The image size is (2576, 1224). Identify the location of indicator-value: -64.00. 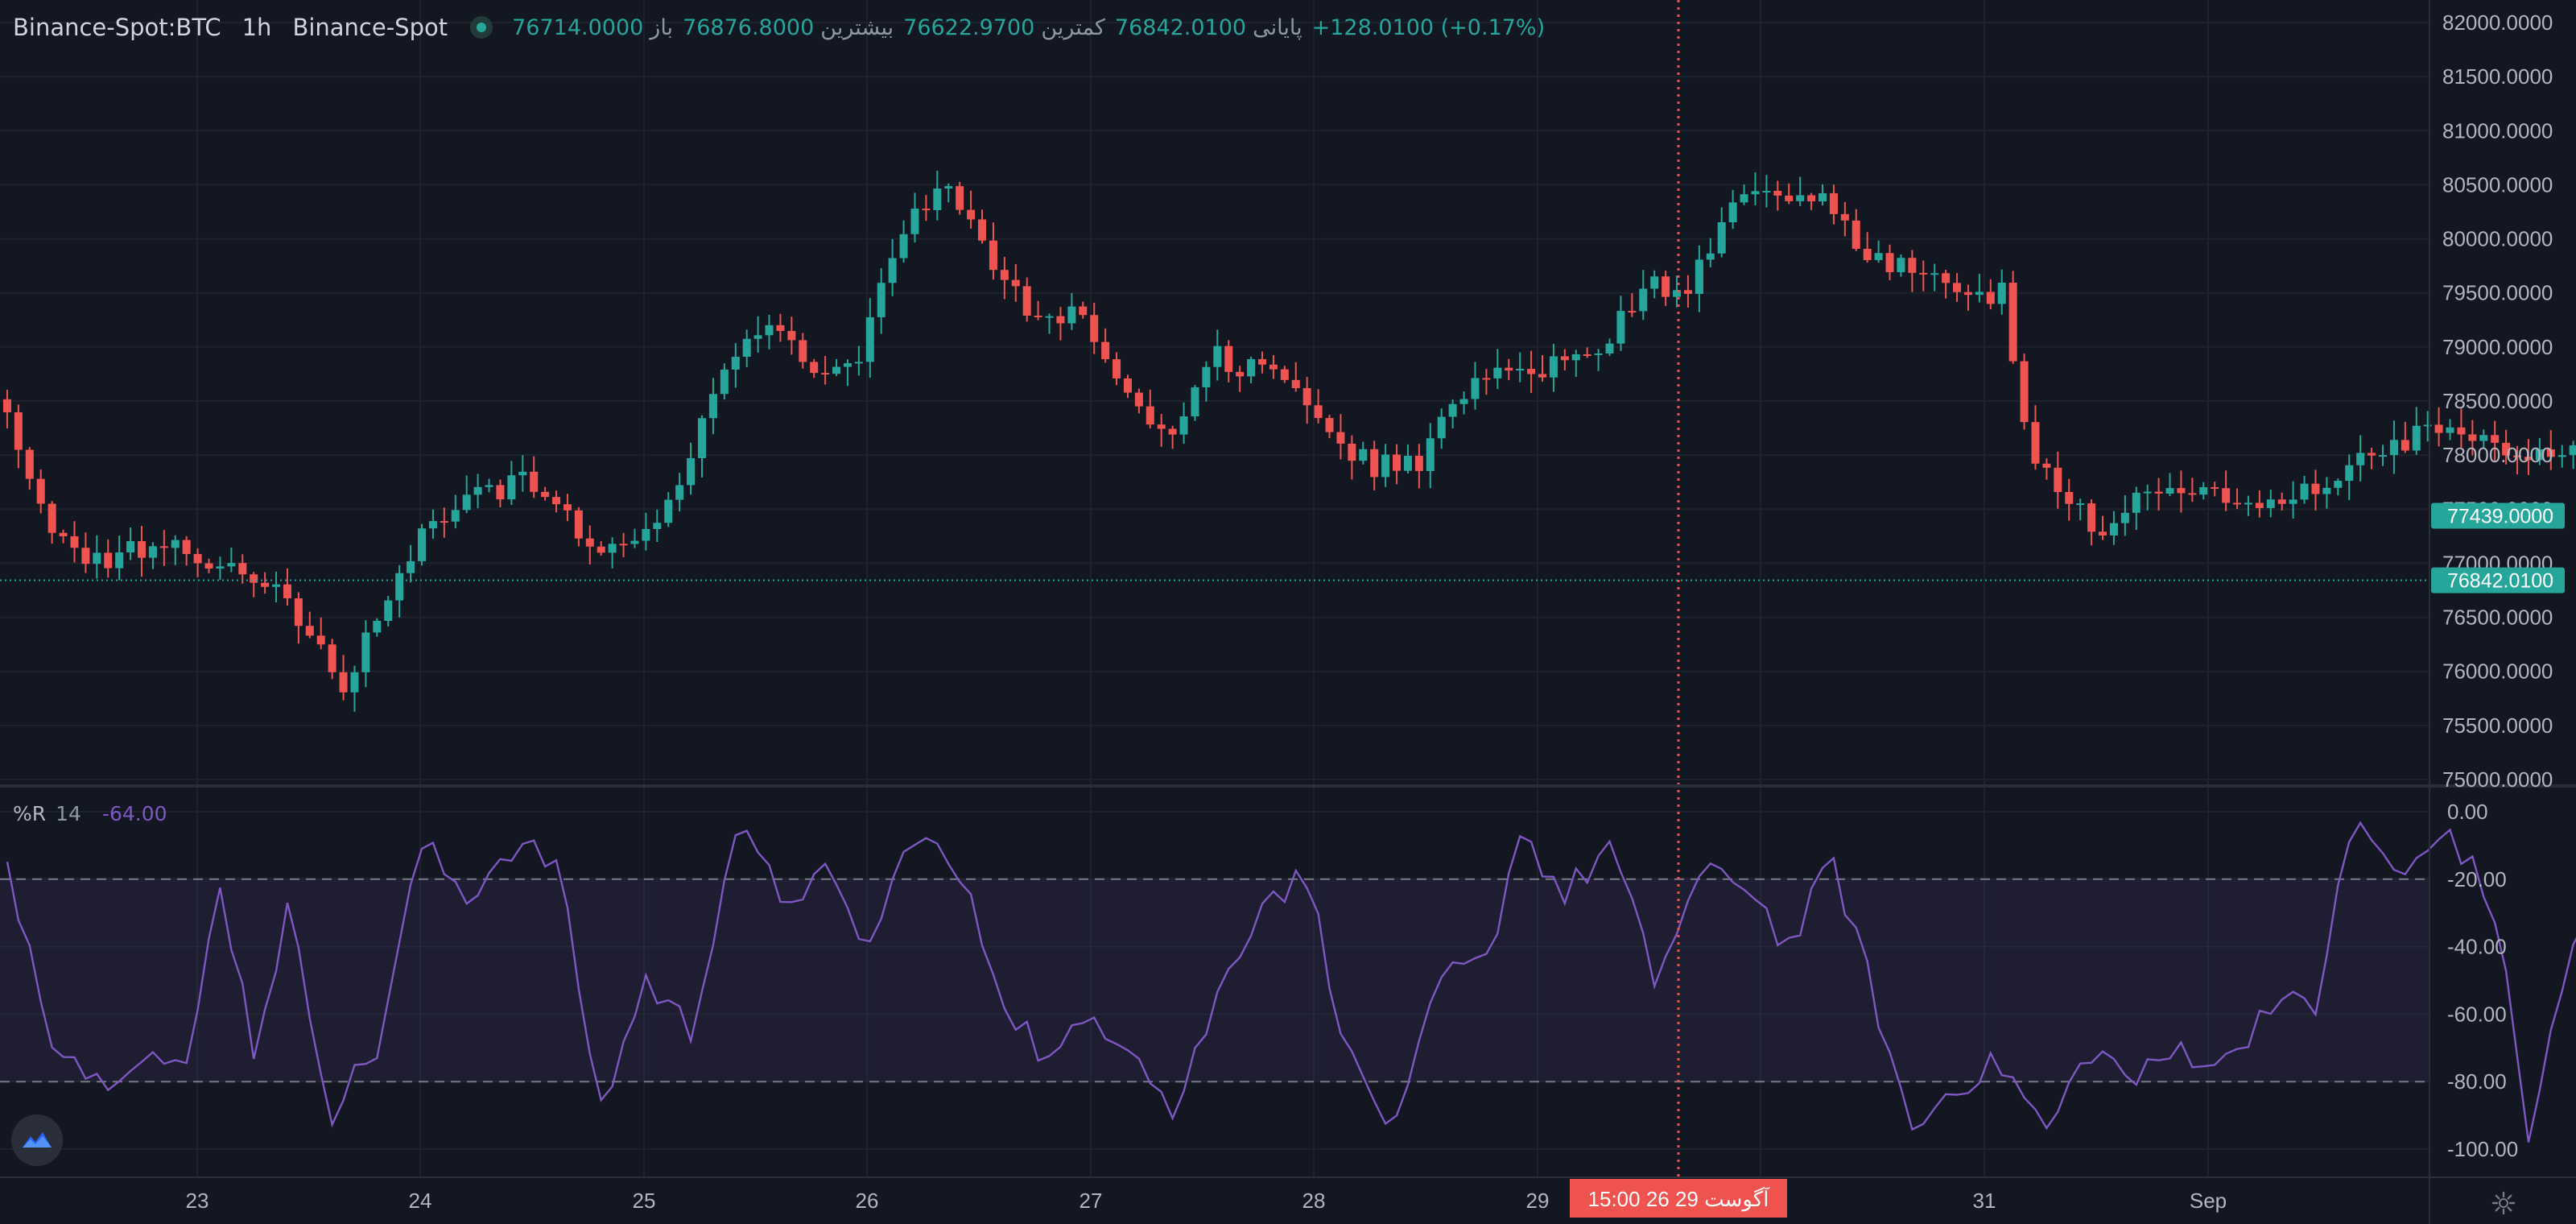
(134, 813).